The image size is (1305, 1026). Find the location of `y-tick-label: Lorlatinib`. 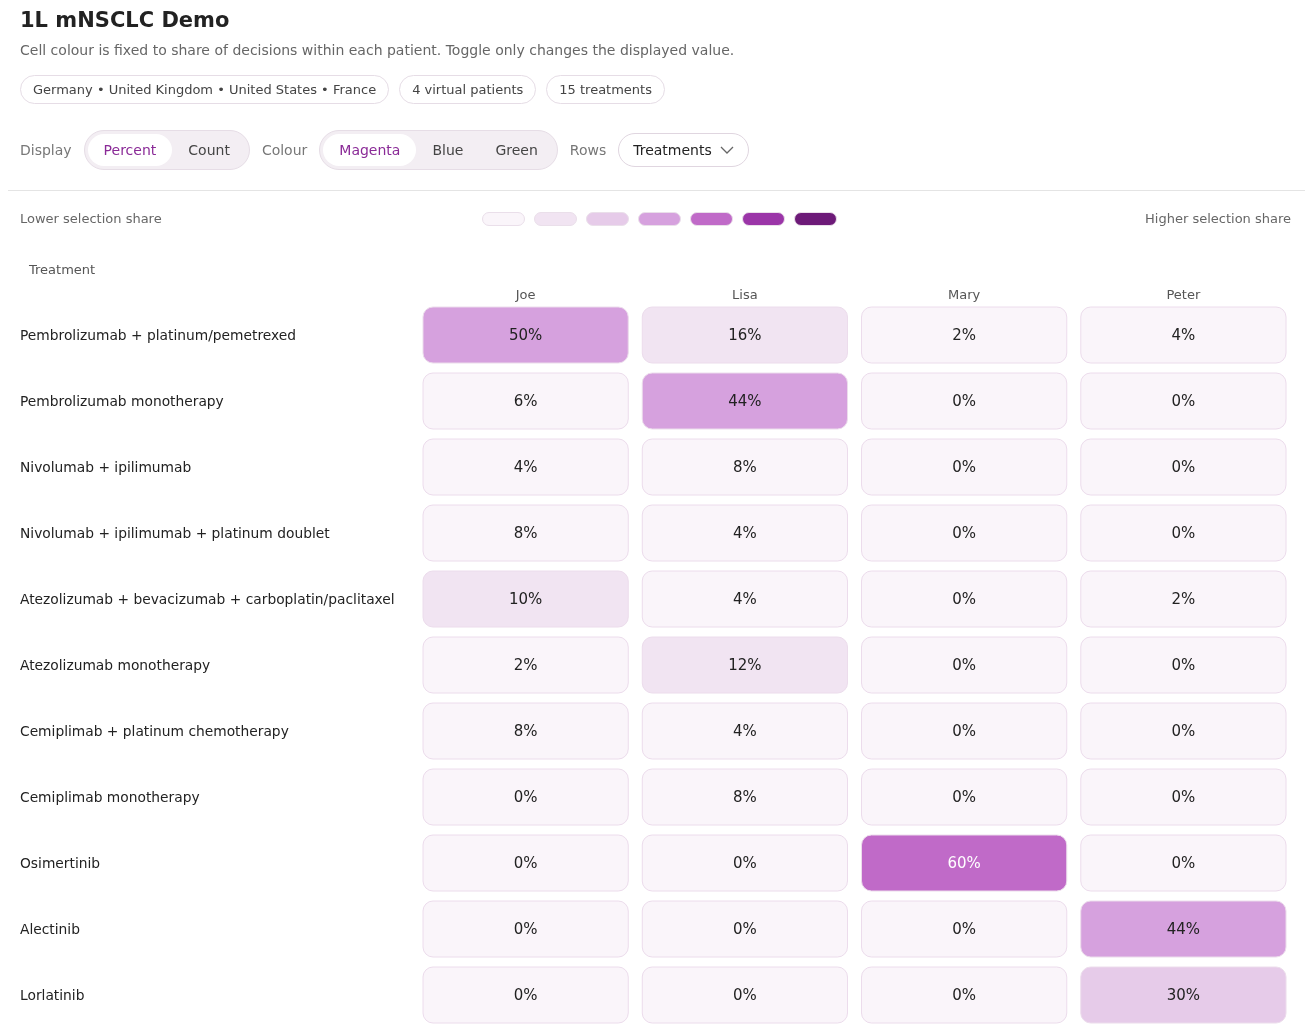

y-tick-label: Lorlatinib is located at coordinates (52, 995).